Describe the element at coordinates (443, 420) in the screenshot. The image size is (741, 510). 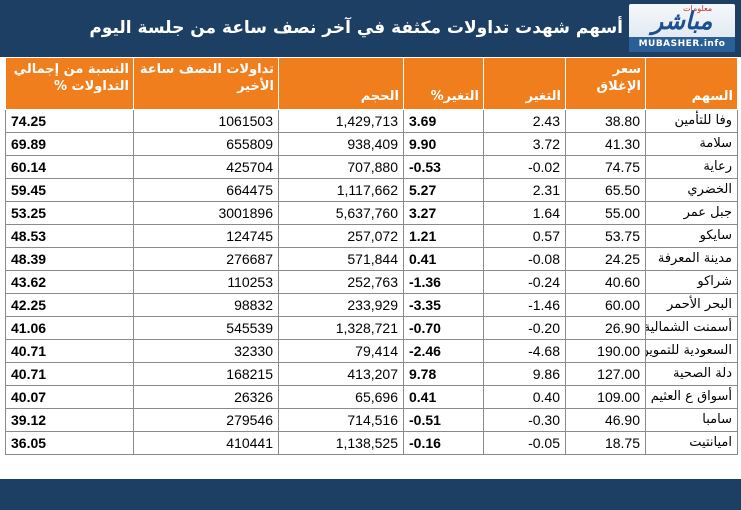
I see `cell-chgp: -0.51` at that location.